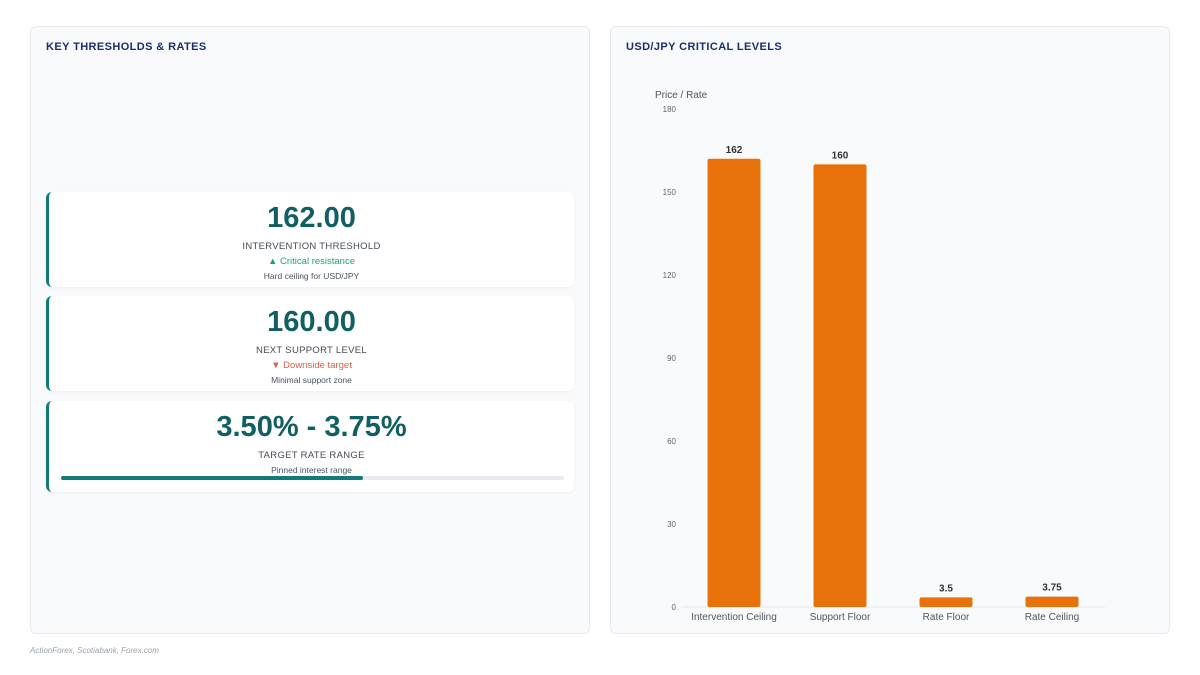 Image resolution: width=1200 pixels, height=675 pixels. I want to click on y-tick-label: 150, so click(670, 192).